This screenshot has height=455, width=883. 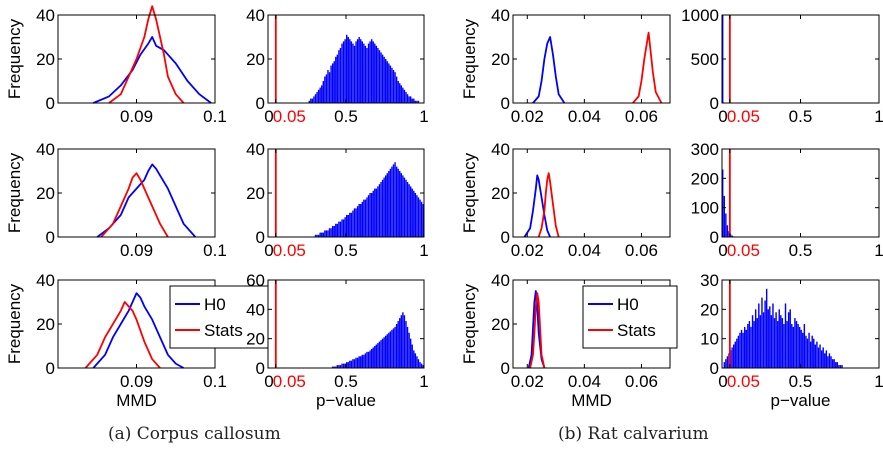 I want to click on xtick-label: 0.04, so click(x=584, y=250).